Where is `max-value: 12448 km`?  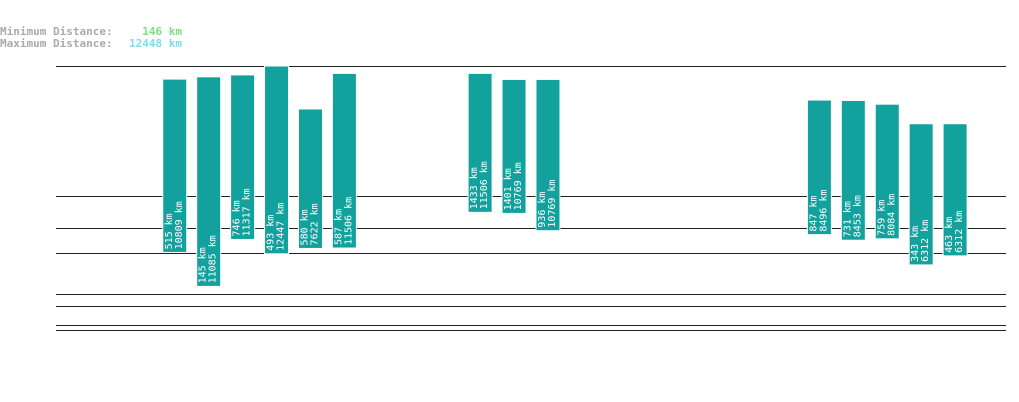 max-value: 12448 km is located at coordinates (155, 43).